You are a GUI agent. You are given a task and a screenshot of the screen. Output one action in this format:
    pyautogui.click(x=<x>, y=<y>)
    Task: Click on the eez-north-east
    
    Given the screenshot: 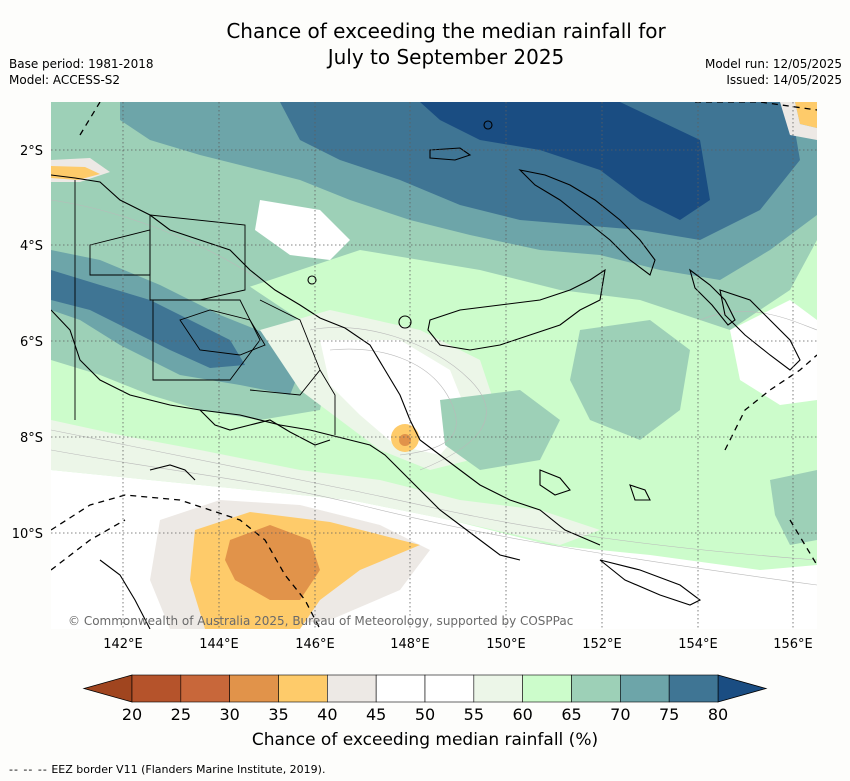 What is the action you would take?
    pyautogui.click(x=756, y=106)
    